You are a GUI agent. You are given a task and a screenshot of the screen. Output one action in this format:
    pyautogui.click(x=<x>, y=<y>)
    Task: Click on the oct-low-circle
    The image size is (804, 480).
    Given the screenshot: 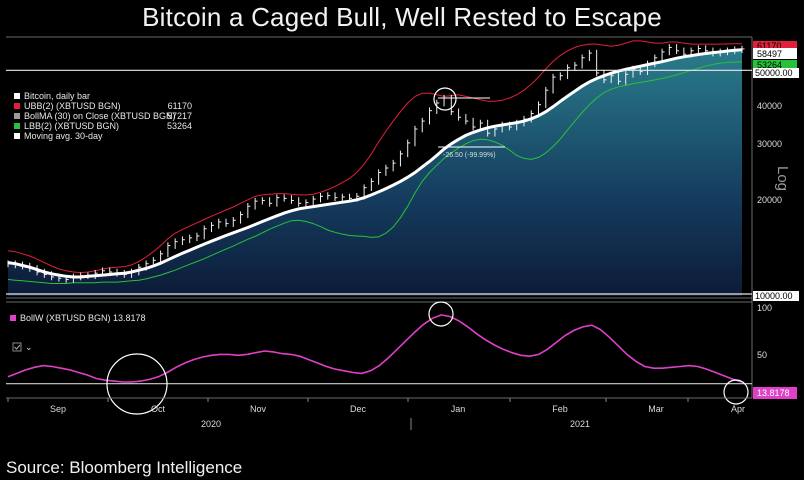 What is the action you would take?
    pyautogui.click(x=137, y=384)
    